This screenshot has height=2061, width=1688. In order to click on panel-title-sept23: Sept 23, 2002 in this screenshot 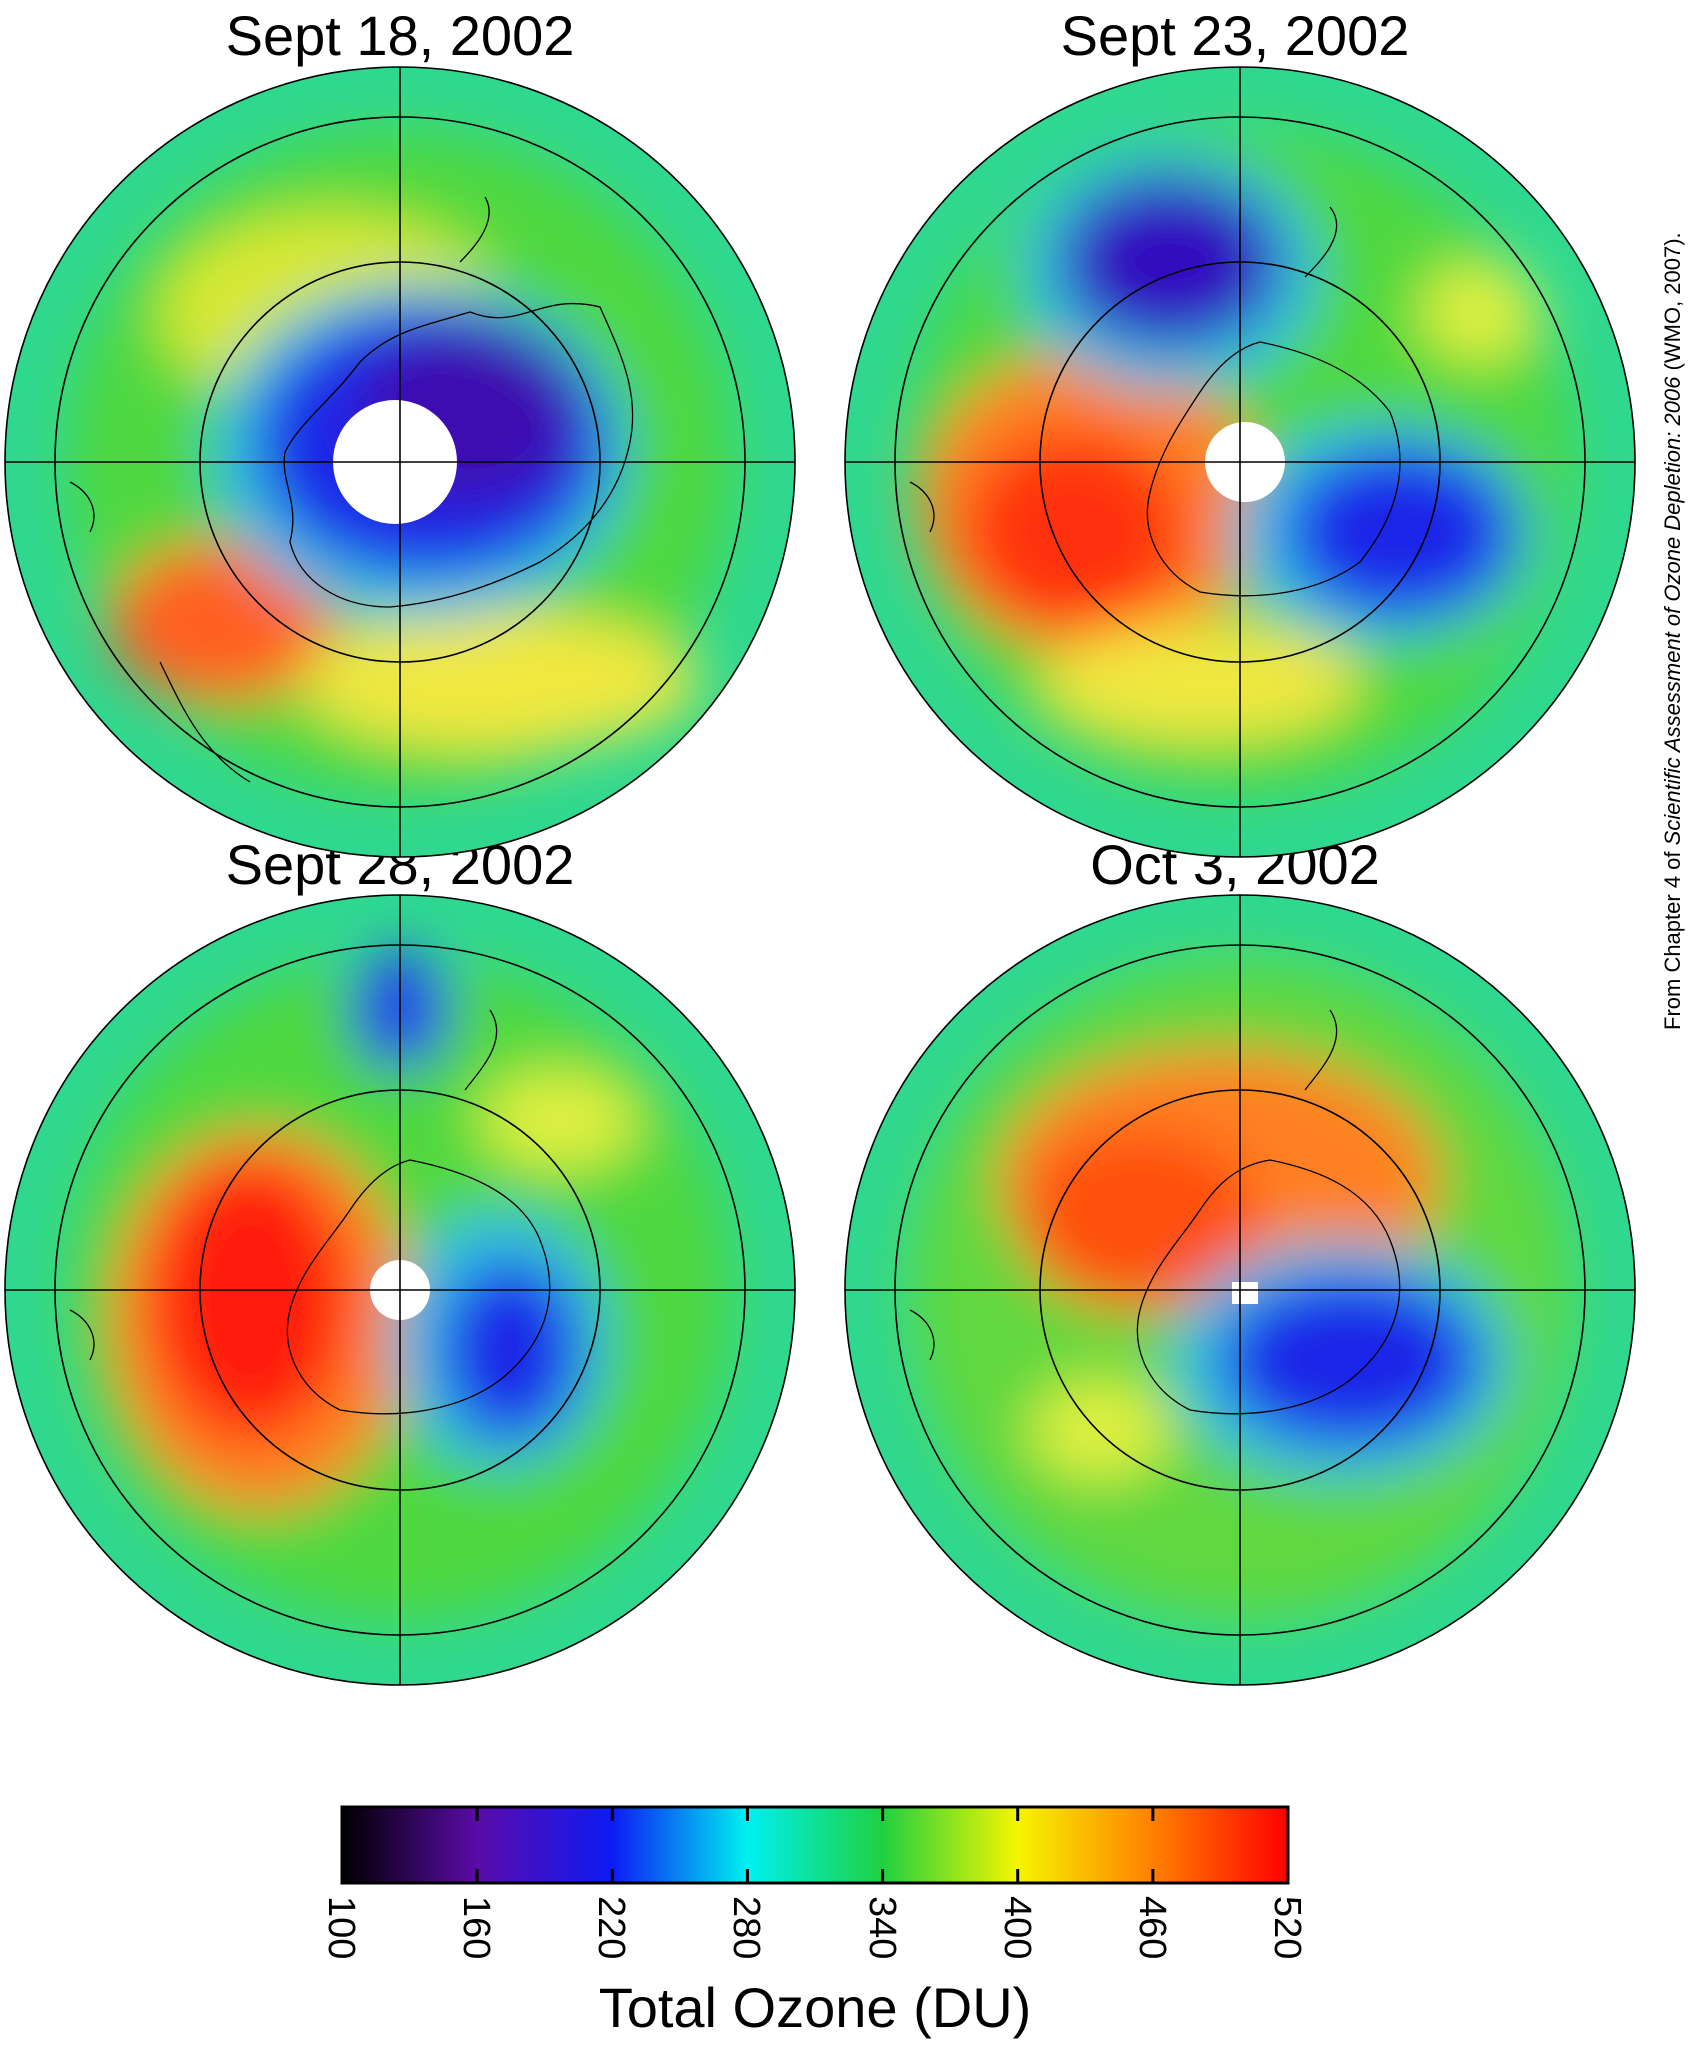, I will do `click(1235, 35)`.